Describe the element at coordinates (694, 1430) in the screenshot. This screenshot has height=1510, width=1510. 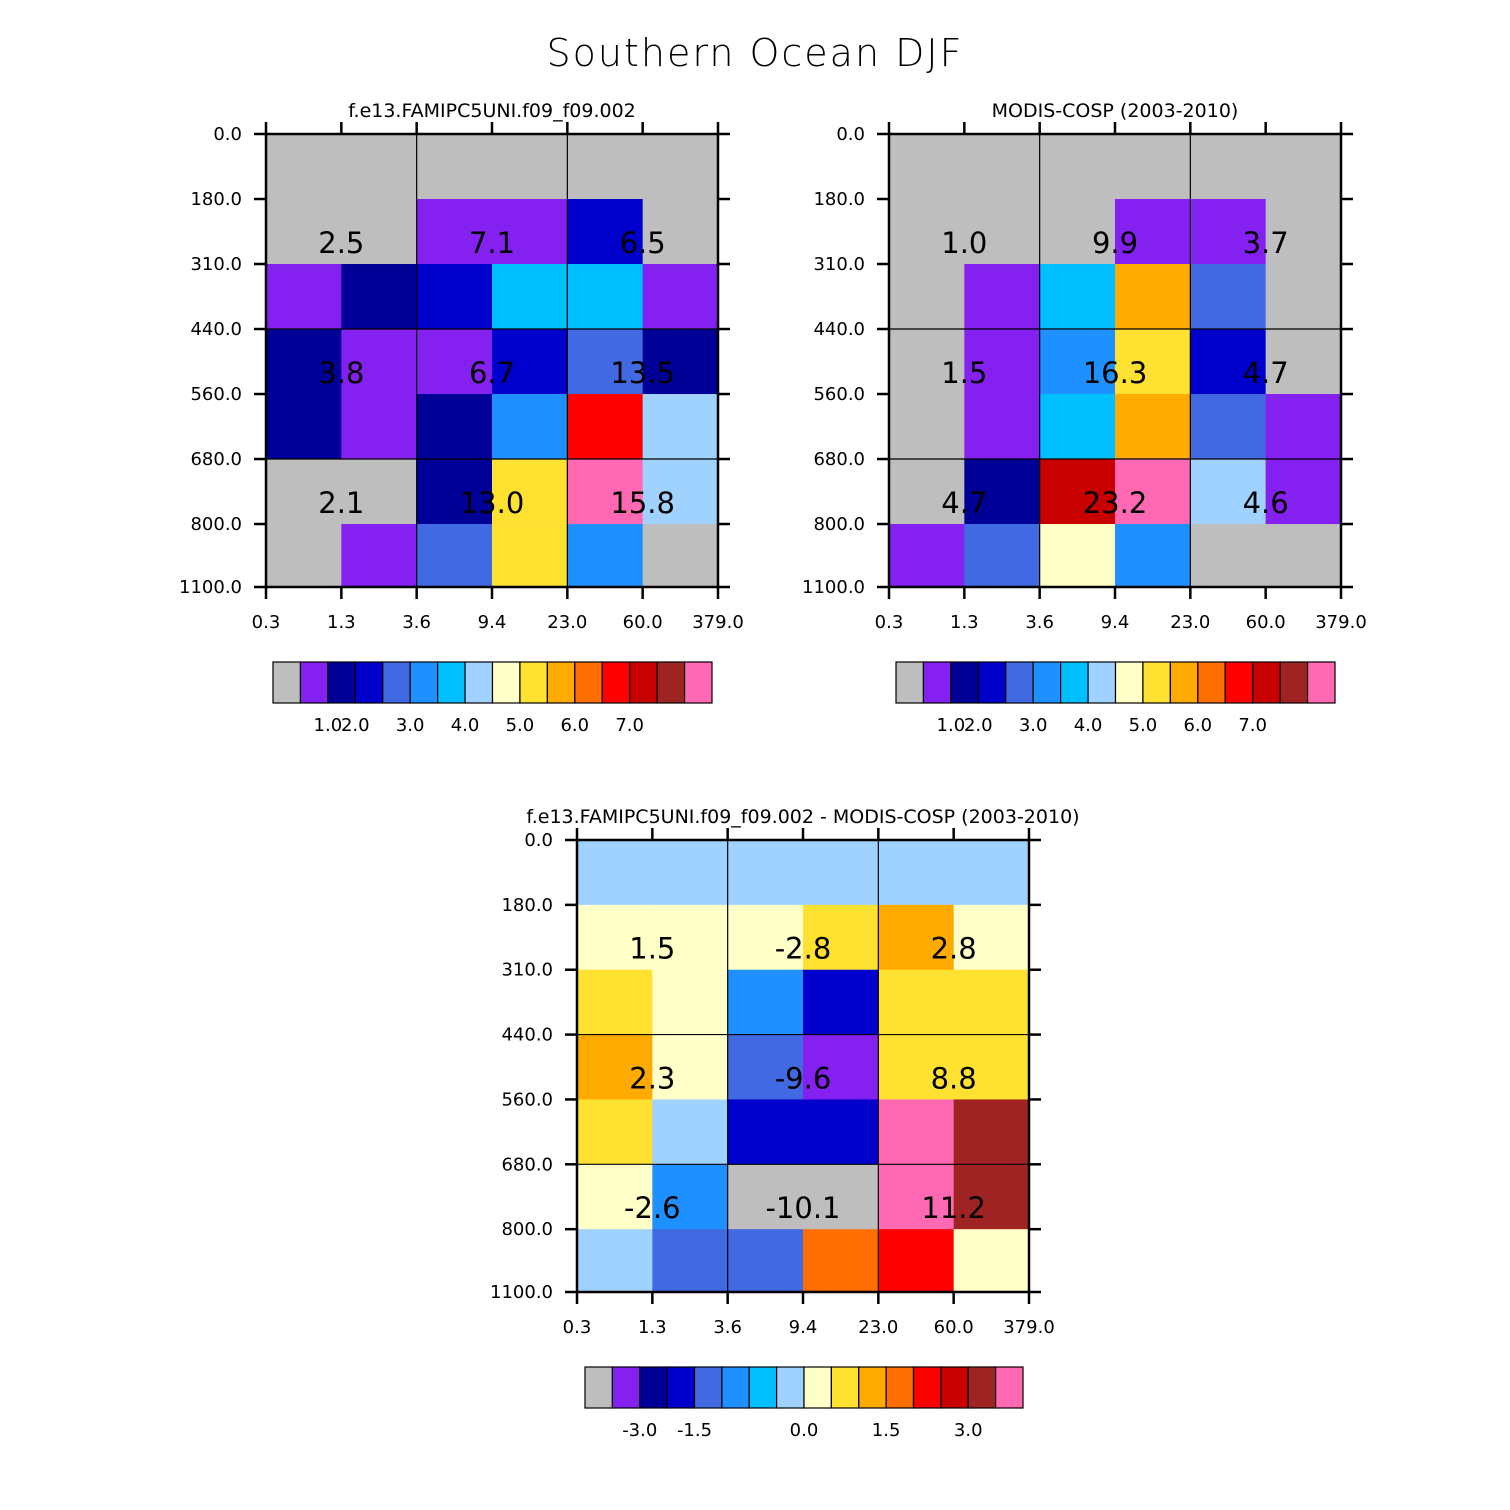
I see `colorbar-label: -1.5` at that location.